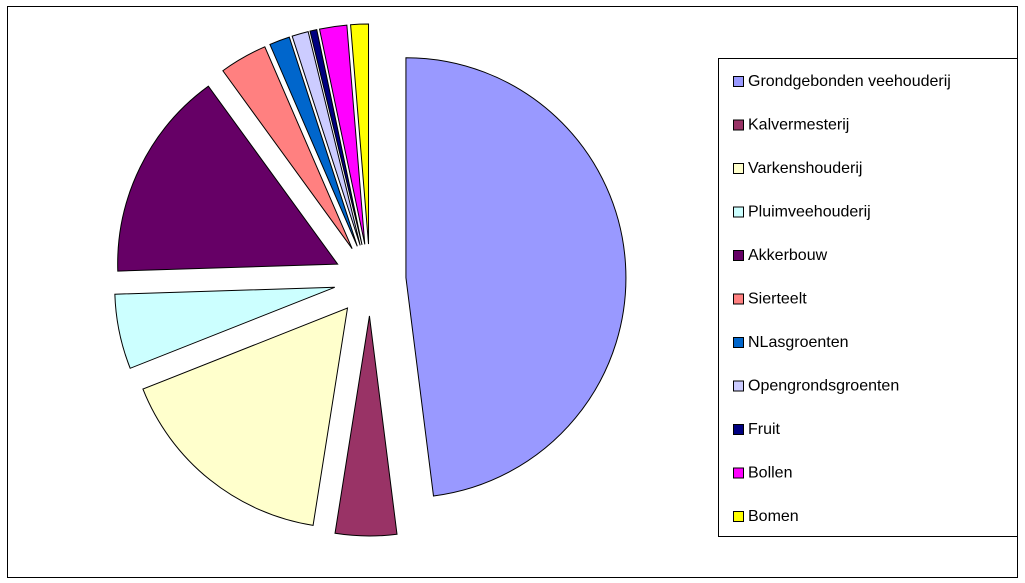  Describe the element at coordinates (764, 429) in the screenshot. I see `legend-label: Fruit` at that location.